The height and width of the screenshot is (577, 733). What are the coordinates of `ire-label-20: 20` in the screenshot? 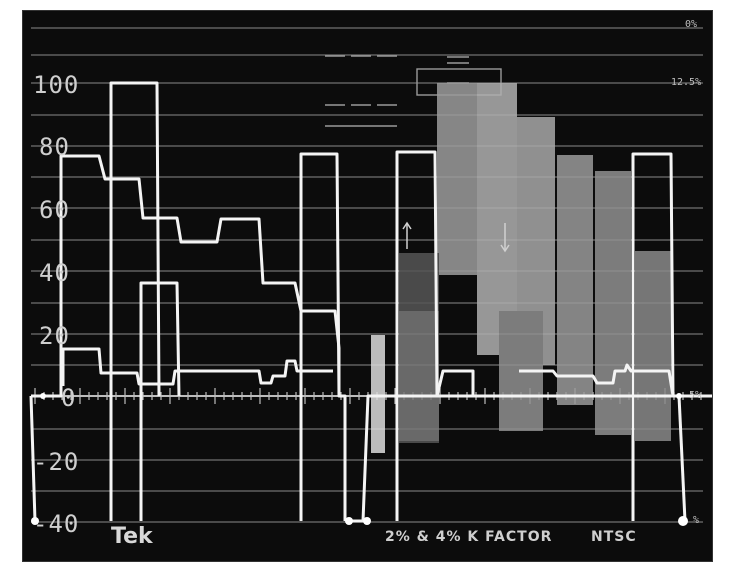 It's located at (54, 336).